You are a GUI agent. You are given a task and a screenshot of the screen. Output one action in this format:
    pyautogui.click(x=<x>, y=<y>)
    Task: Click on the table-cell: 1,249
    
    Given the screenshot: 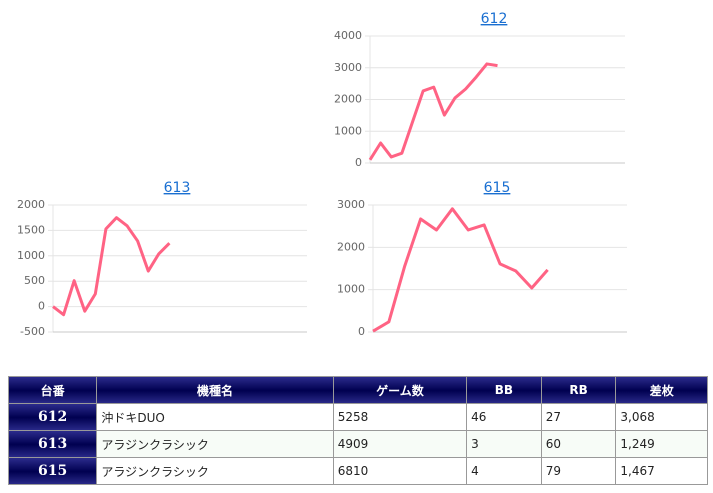 What is the action you would take?
    pyautogui.click(x=661, y=444)
    